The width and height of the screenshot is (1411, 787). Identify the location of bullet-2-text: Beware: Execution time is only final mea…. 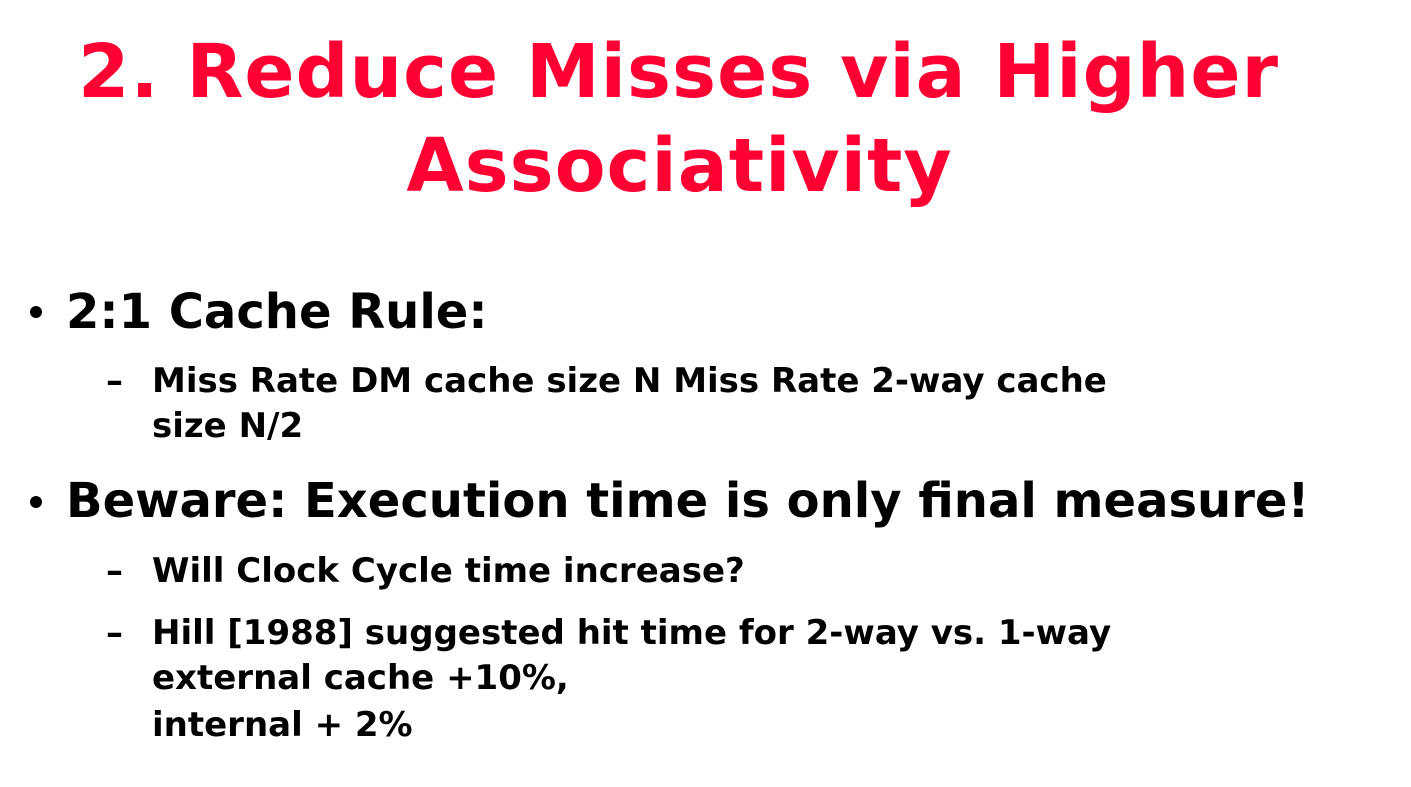
(688, 501).